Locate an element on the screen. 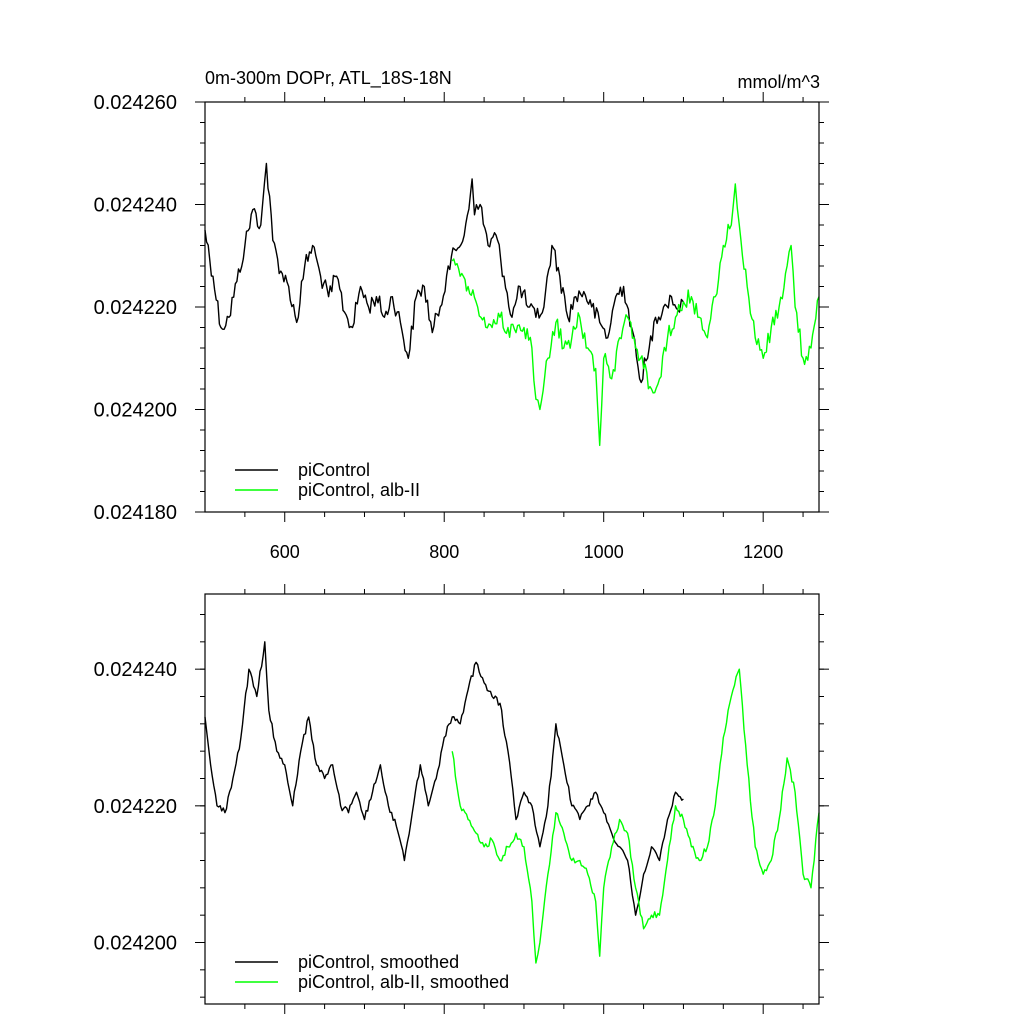 This screenshot has height=1024, width=1024. legend-label-picontrol: piControl is located at coordinates (334, 470).